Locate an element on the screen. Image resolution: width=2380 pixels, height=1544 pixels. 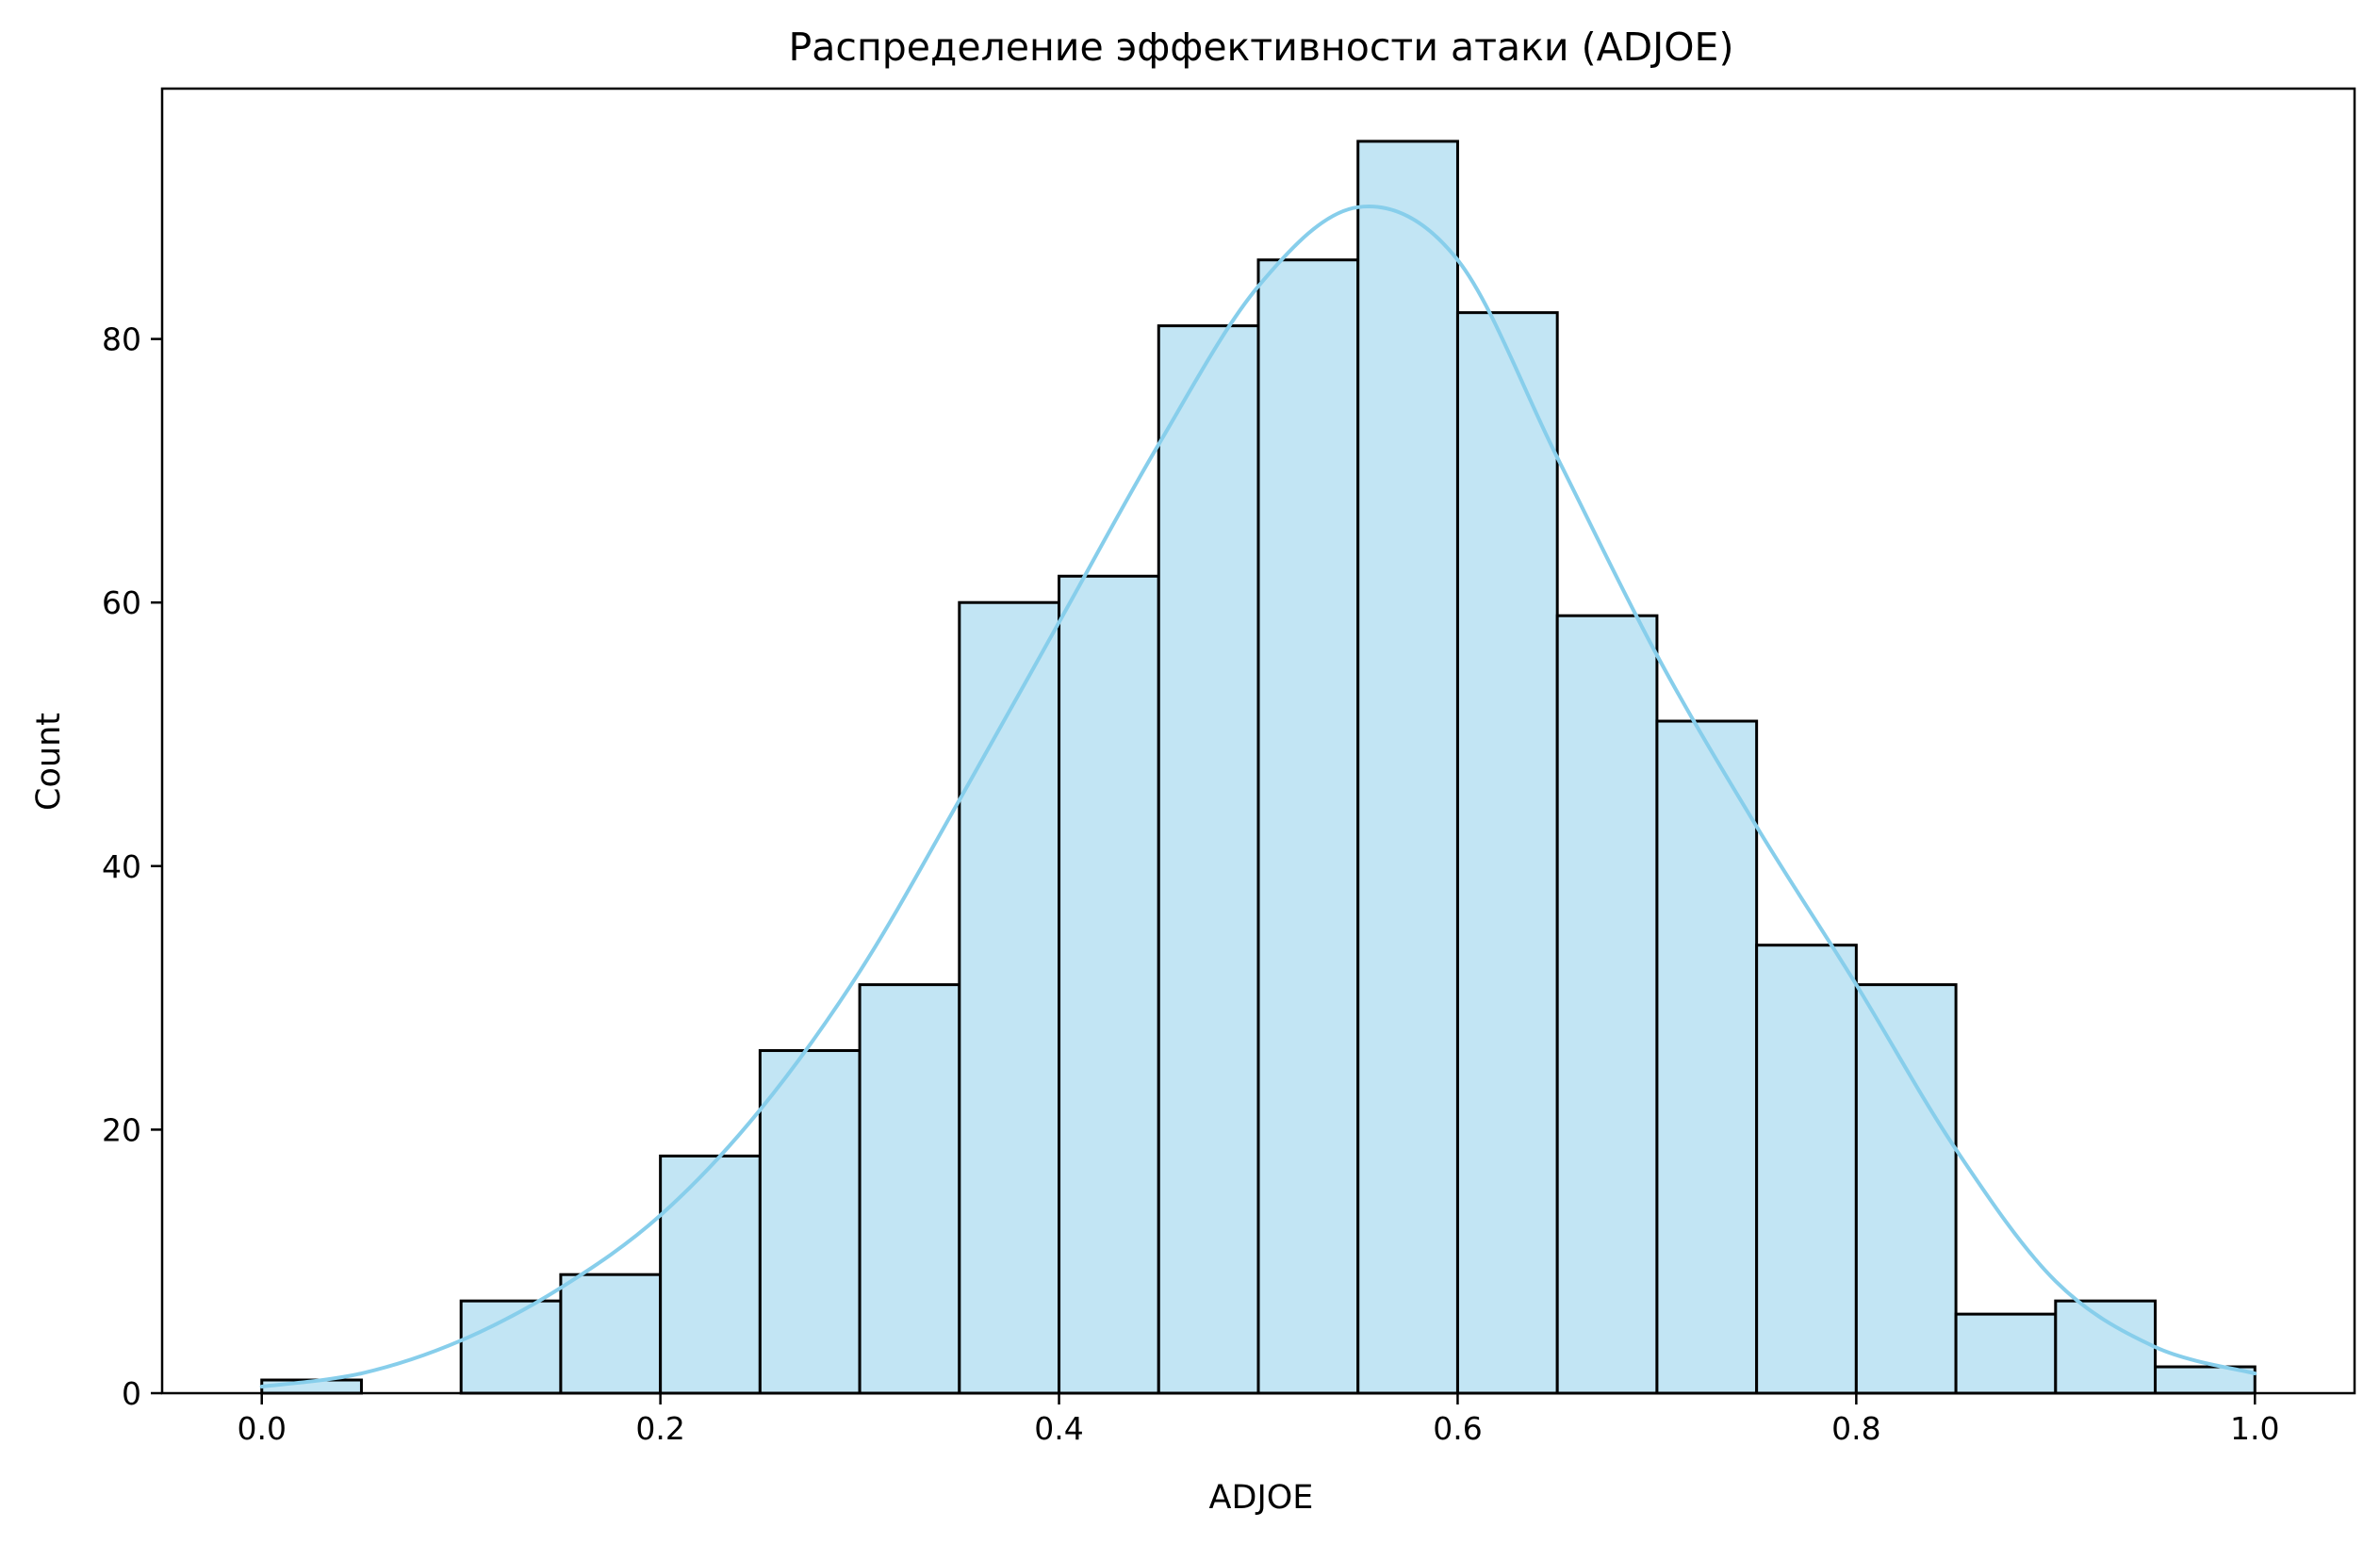
x-axis-ticks: 0.0 0.2 0.4 0.6 0.8 1.0 is located at coordinates (1258, 1420).